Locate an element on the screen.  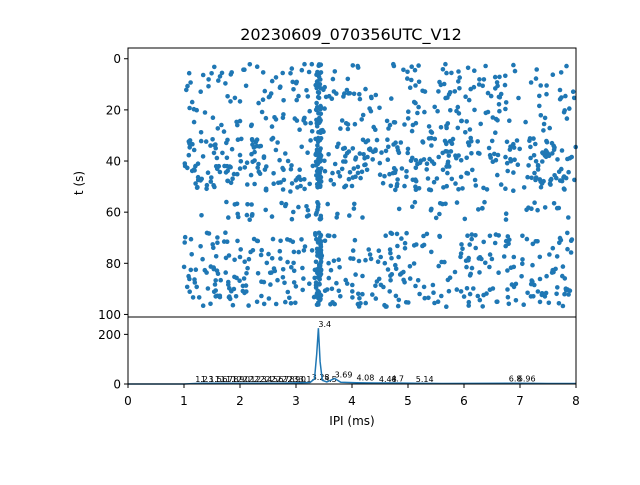
peak-label: 2.5 is located at coordinates (271, 379).